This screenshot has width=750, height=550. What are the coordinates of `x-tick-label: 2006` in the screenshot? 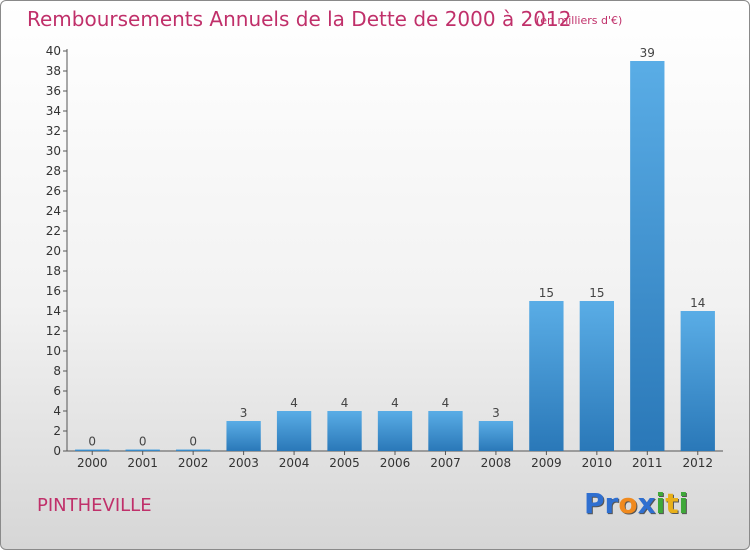 It's located at (395, 463).